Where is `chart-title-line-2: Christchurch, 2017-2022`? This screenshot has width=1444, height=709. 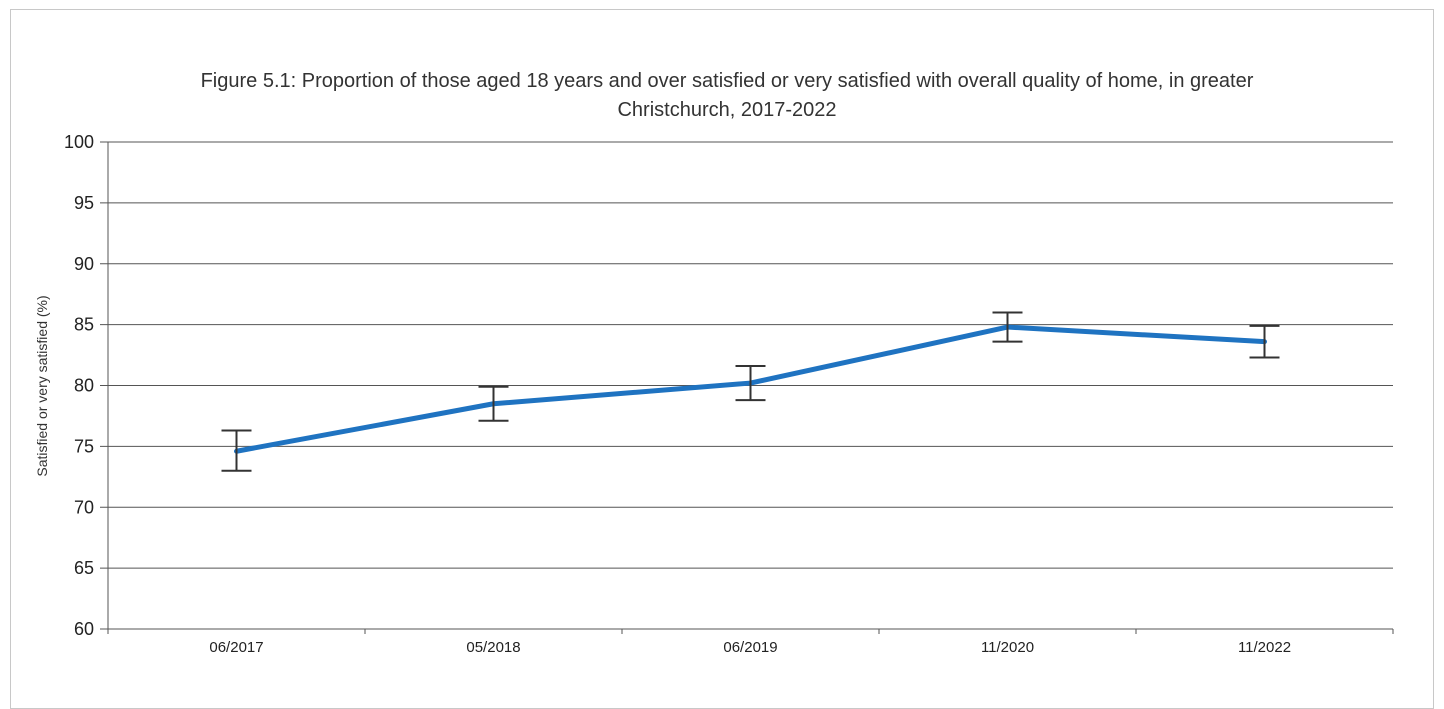
chart-title-line-2: Christchurch, 2017-2022 is located at coordinates (726, 110).